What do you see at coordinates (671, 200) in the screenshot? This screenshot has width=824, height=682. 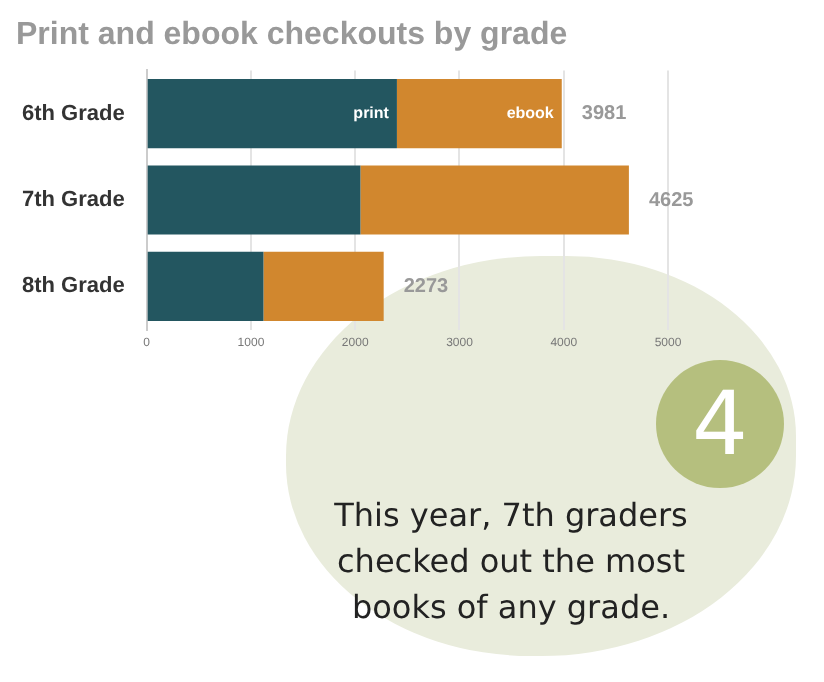 I see `total-label: 4625` at bounding box center [671, 200].